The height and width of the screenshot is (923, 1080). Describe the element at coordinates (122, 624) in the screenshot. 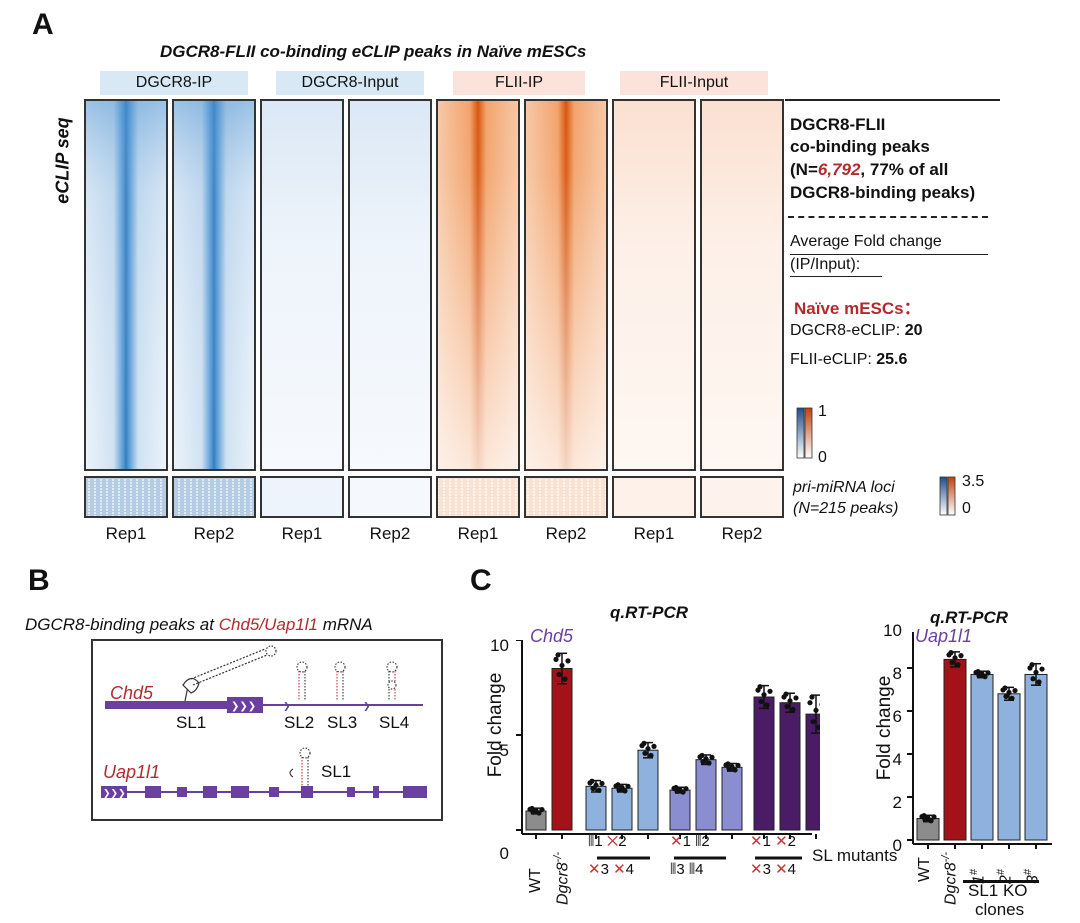

I see `panel-b-title-pre: DGCR8-binding peaks at` at that location.